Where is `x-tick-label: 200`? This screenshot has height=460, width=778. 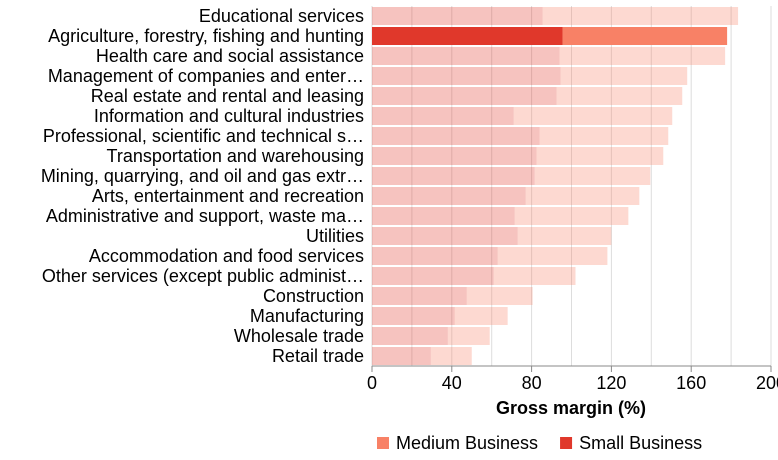
x-tick-label: 200 is located at coordinates (767, 383).